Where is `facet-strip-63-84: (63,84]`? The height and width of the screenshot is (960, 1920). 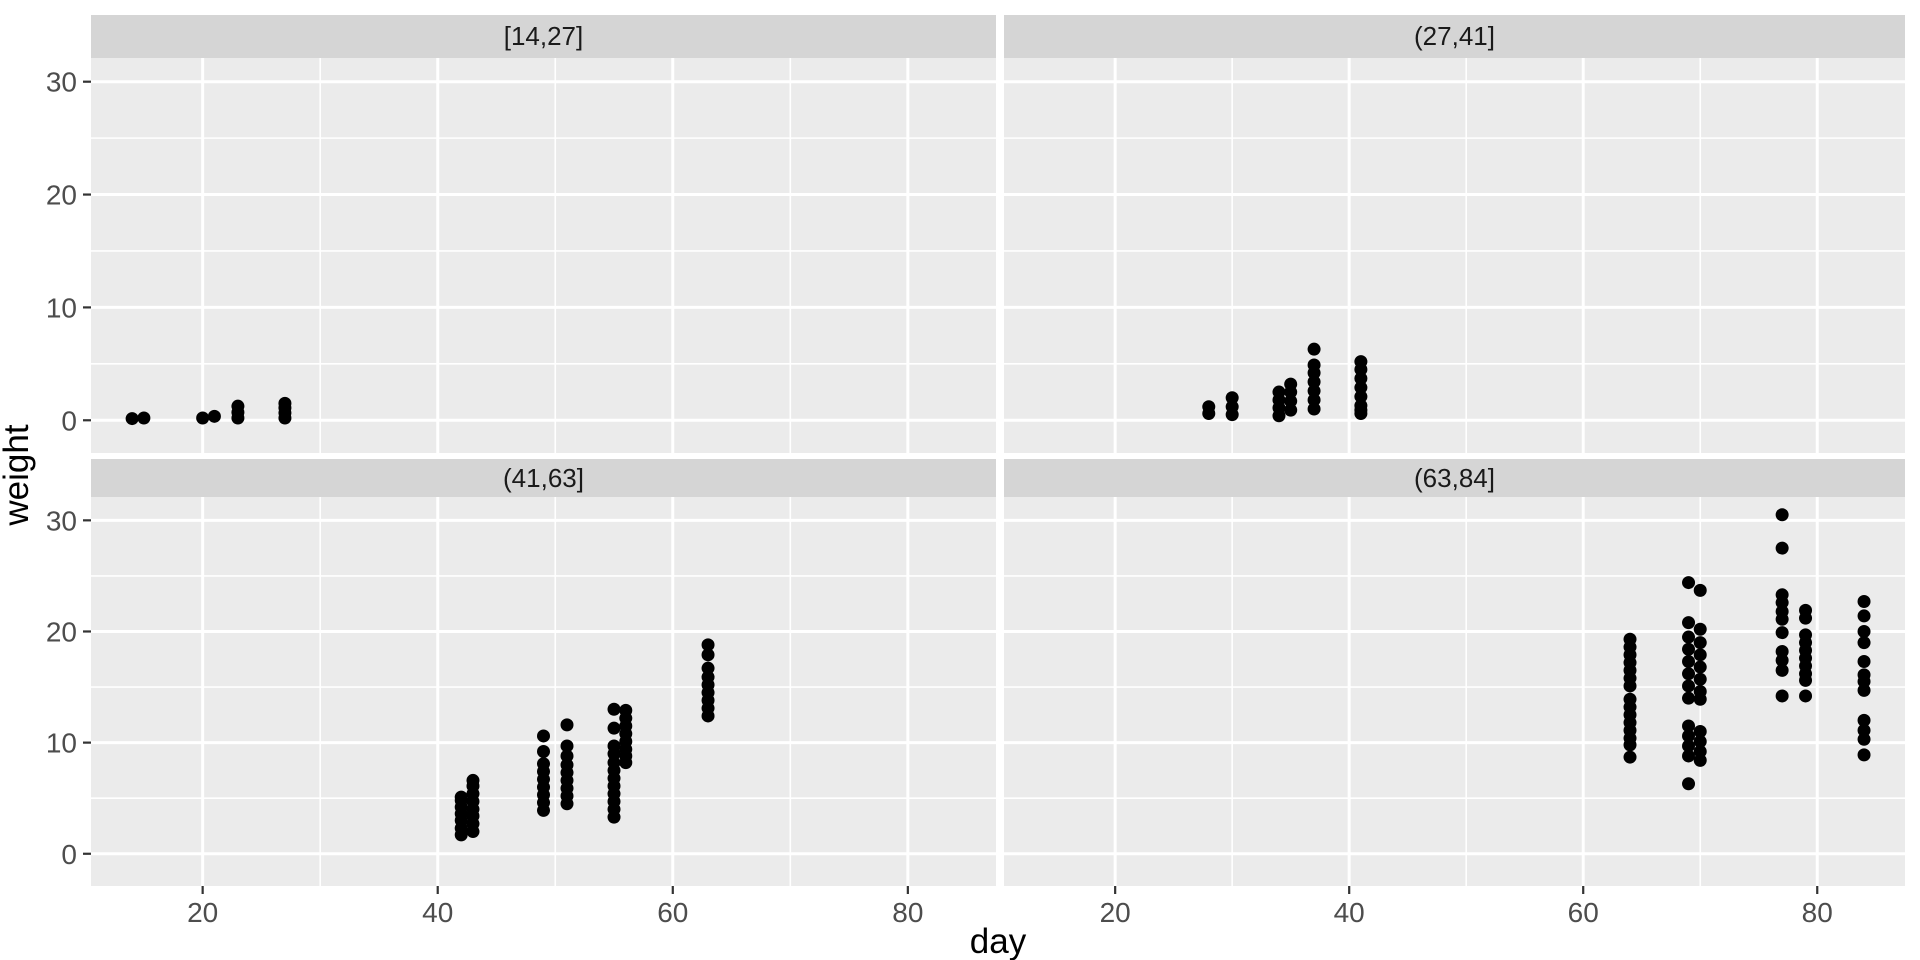 facet-strip-63-84: (63,84] is located at coordinates (1454, 478).